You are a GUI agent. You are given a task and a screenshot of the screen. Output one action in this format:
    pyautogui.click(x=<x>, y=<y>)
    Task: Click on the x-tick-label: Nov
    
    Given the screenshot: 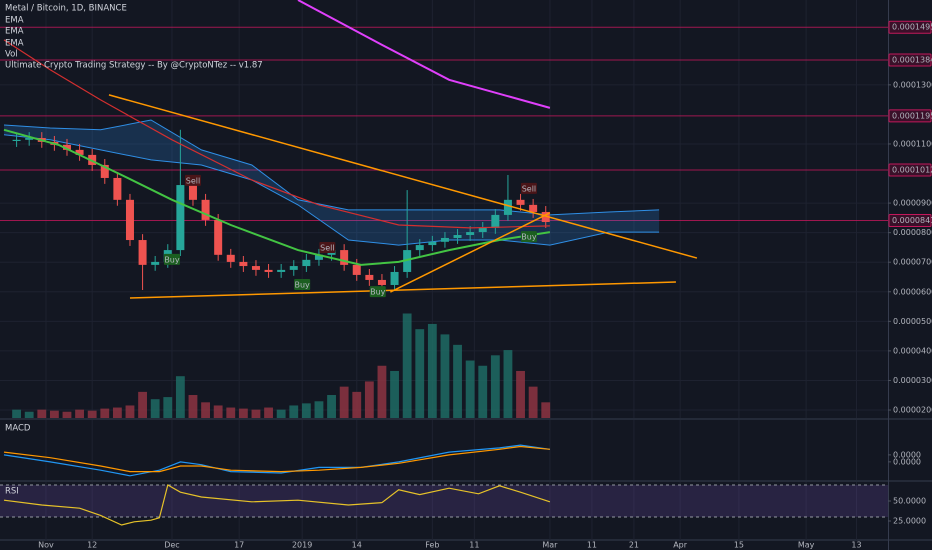 What is the action you would take?
    pyautogui.click(x=46, y=545)
    